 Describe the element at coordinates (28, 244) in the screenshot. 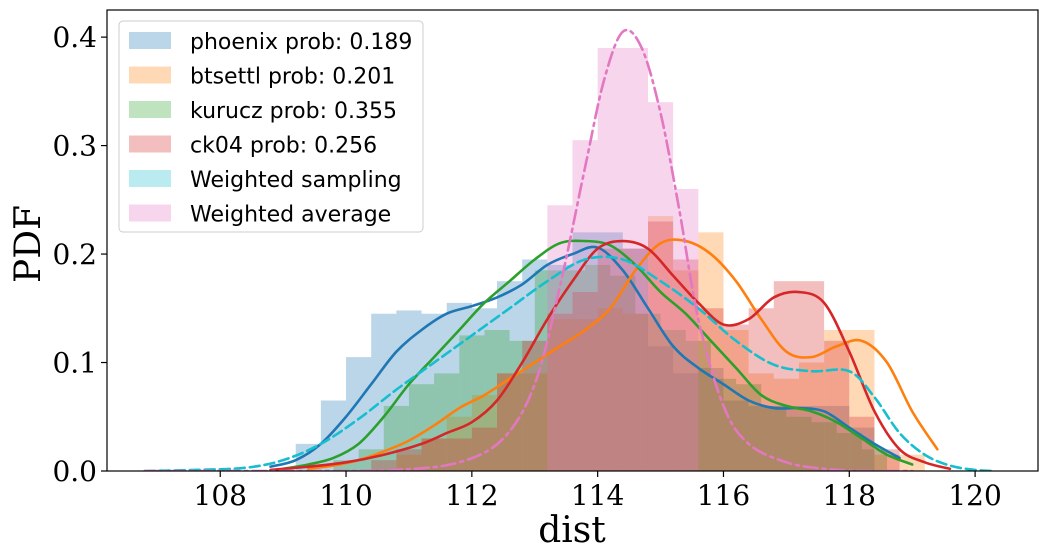

I see `y-axis-label: PDF` at that location.